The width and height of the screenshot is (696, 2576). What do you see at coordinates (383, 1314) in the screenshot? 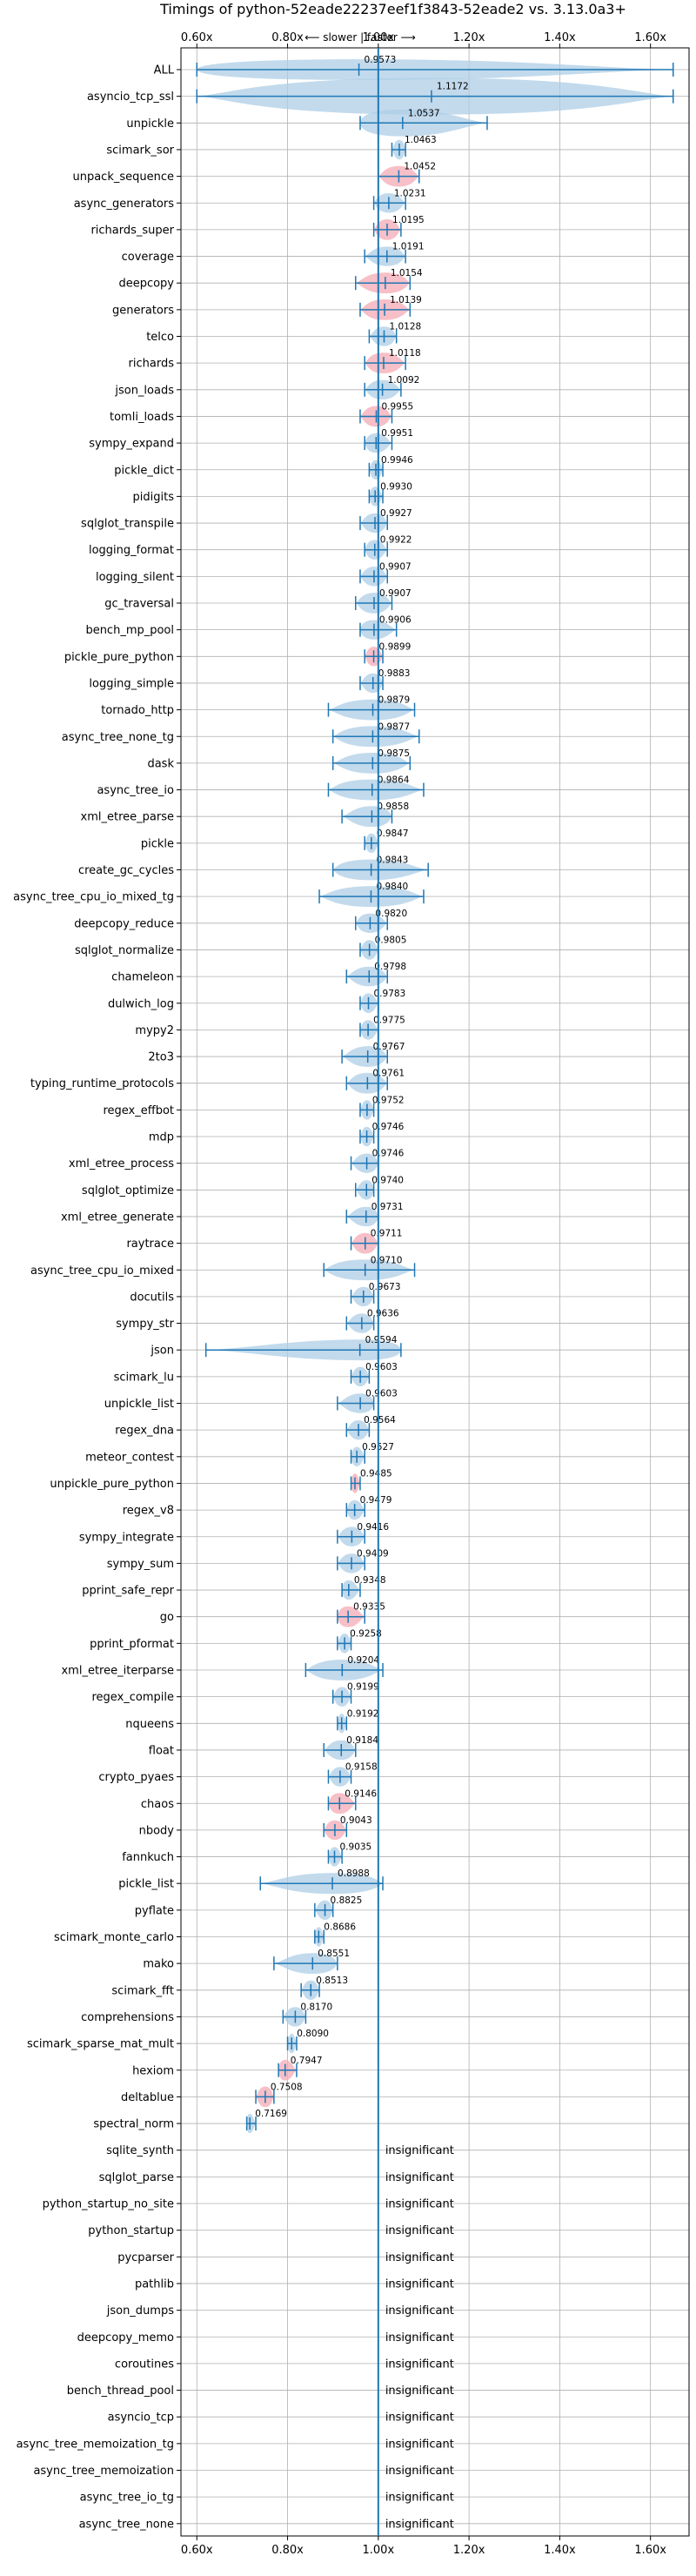
I see `median-value-label: 0.9636` at bounding box center [383, 1314].